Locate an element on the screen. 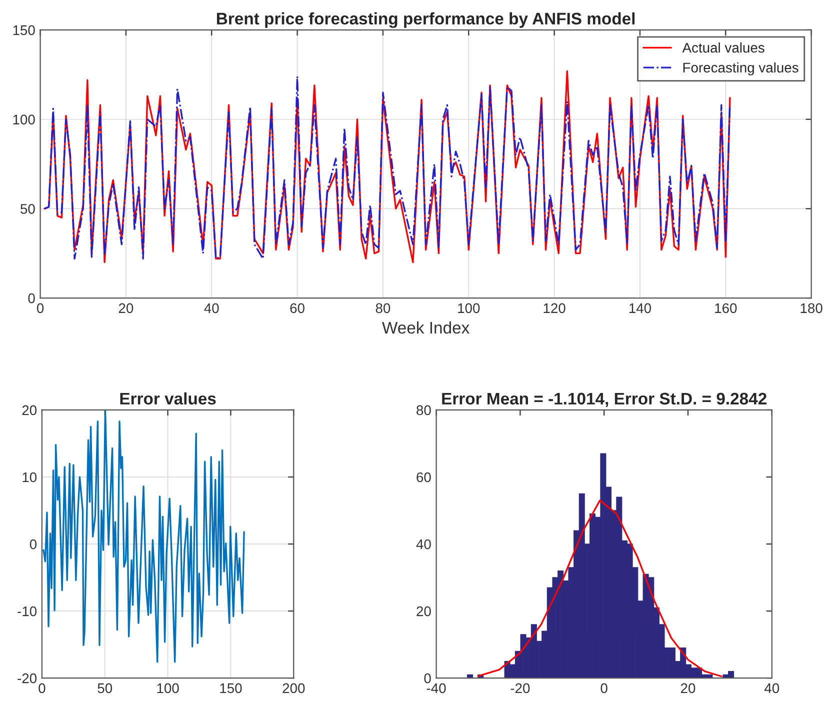  legend-label: Actual values is located at coordinates (723, 47).